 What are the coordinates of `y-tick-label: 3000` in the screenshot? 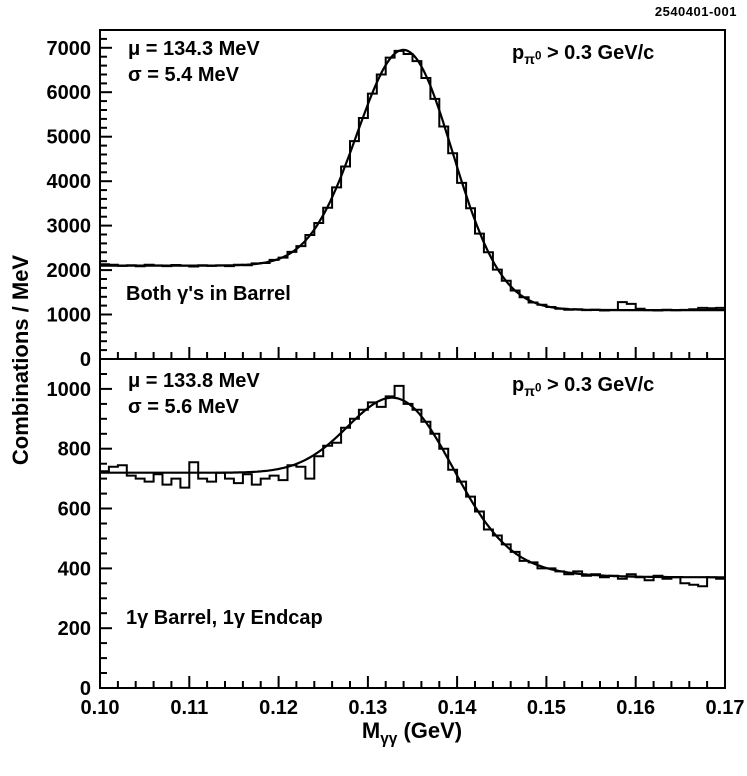 It's located at (69, 227).